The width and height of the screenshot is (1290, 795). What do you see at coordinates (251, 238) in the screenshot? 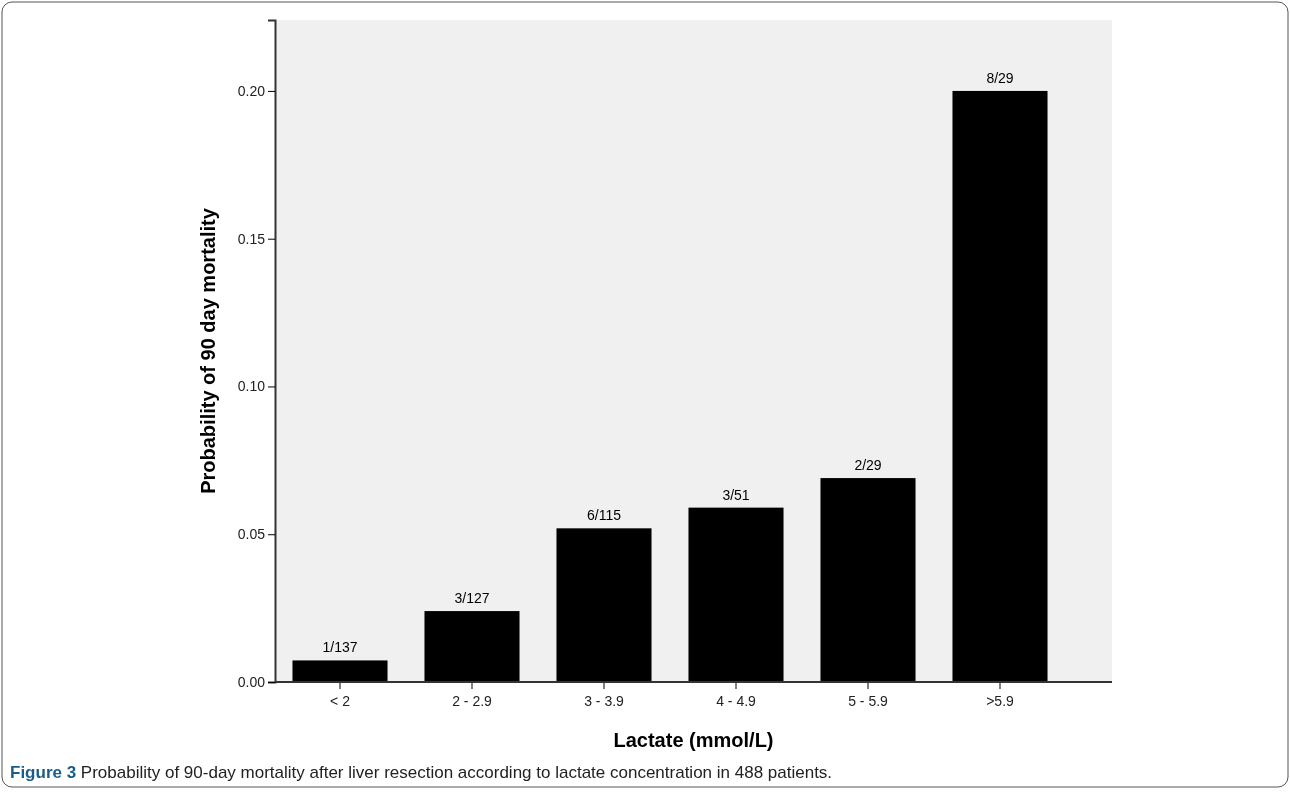
I see `y-tick-label: 0.15` at bounding box center [251, 238].